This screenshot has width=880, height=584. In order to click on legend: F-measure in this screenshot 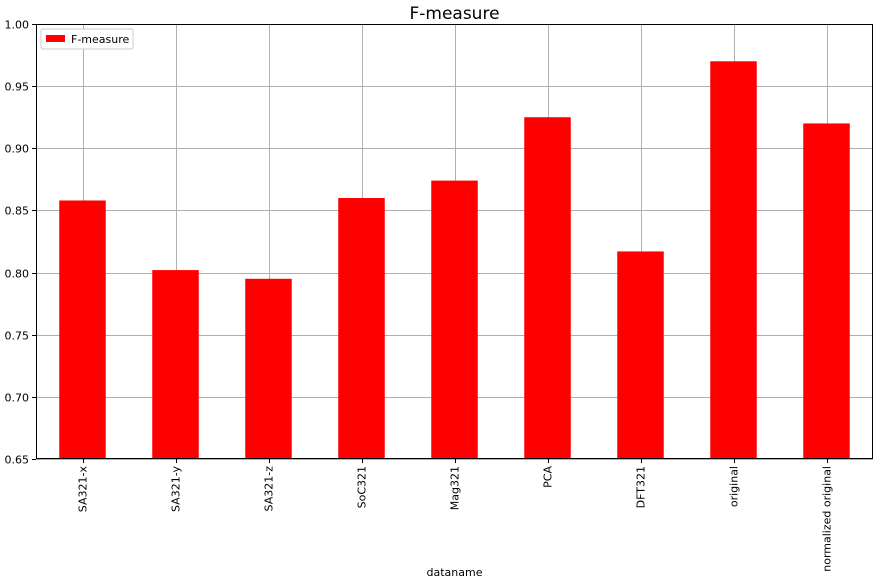, I will do `click(87, 39)`.